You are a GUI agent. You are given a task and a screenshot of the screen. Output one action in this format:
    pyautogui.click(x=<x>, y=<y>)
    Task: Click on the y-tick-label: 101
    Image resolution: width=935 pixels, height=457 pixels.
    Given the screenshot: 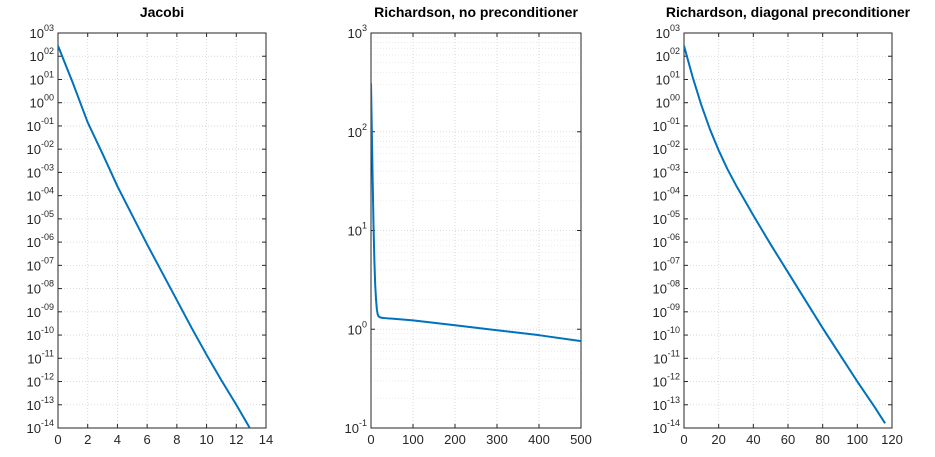 What is the action you would take?
    pyautogui.click(x=357, y=230)
    